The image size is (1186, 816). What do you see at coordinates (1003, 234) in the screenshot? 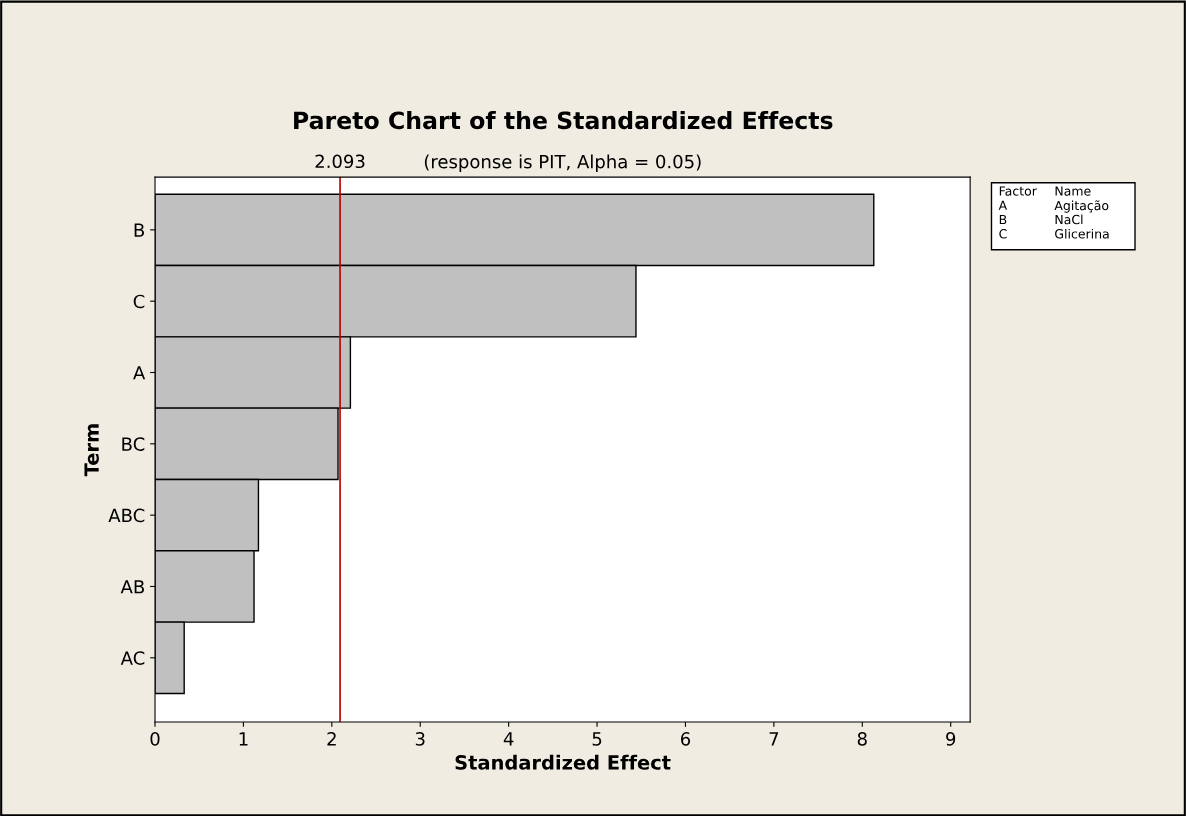
I see `text: C` at bounding box center [1003, 234].